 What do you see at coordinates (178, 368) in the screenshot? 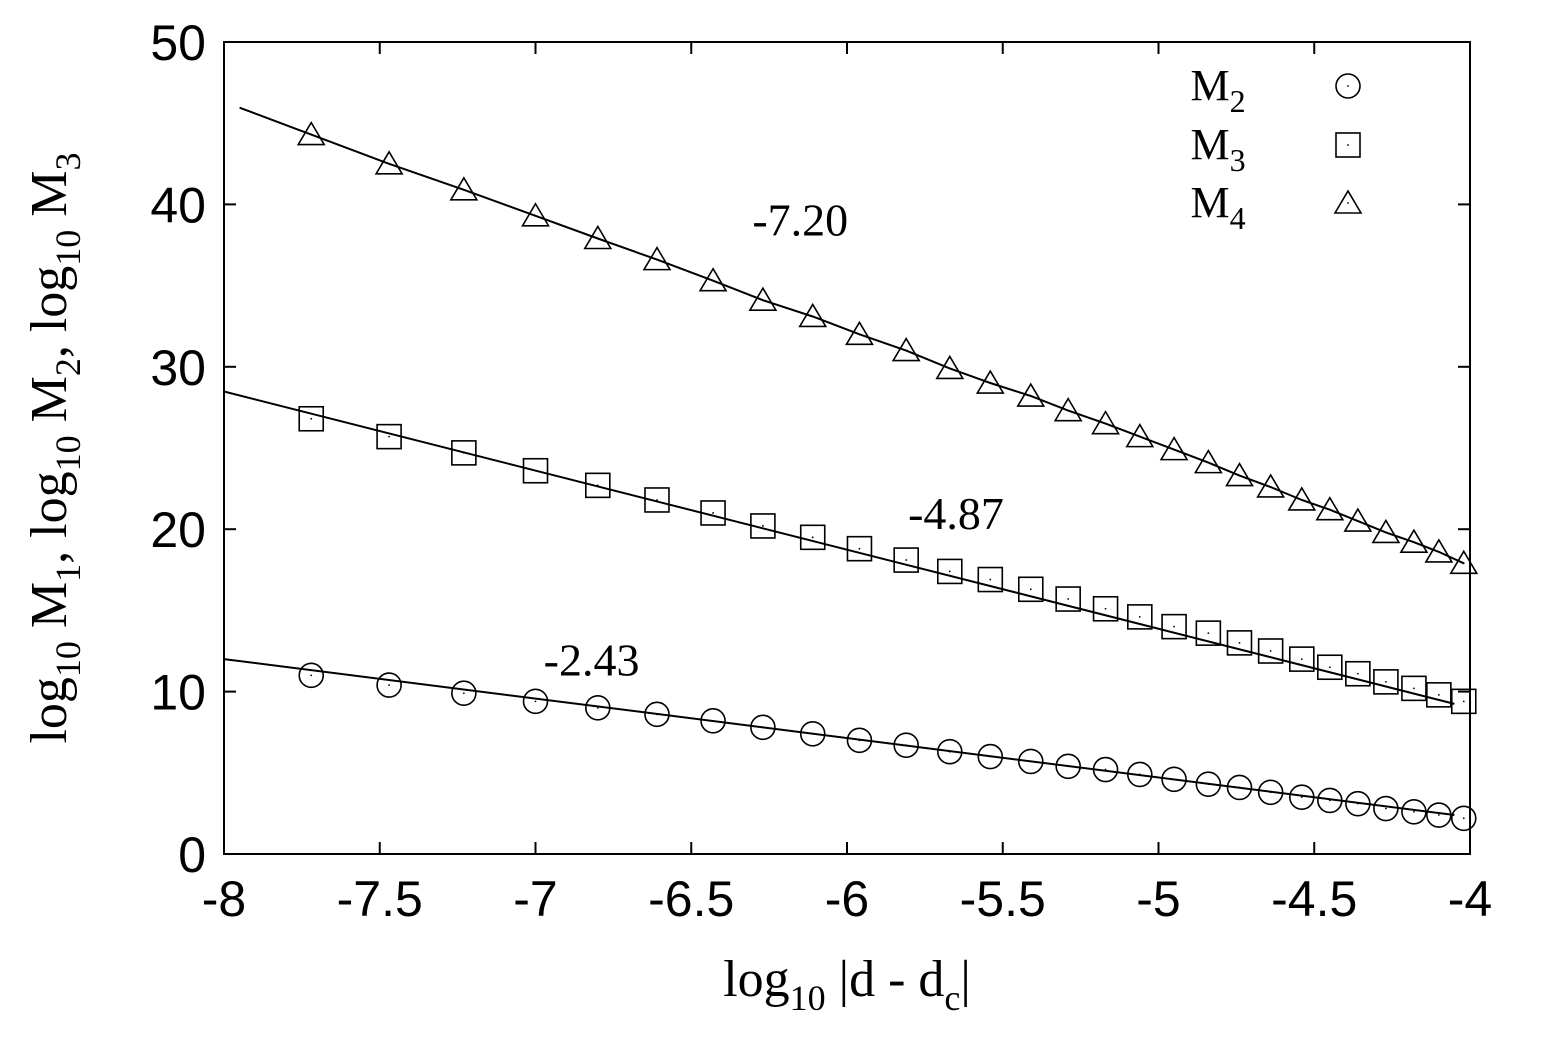
I see `y-tick-label: 30` at bounding box center [178, 368].